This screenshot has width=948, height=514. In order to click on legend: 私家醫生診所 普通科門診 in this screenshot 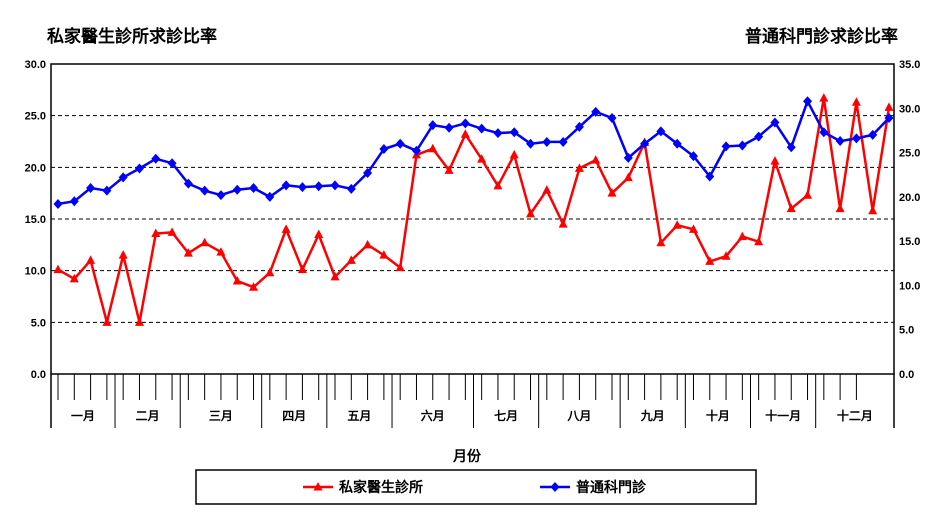, I will do `click(476, 487)`.